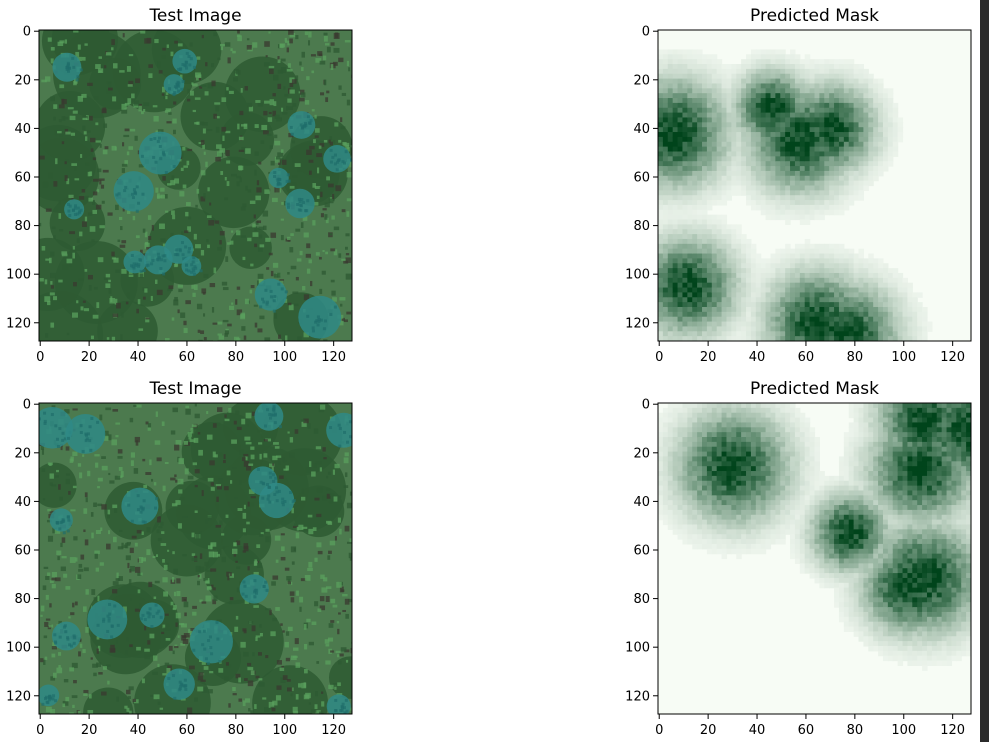 This screenshot has height=742, width=989. What do you see at coordinates (984, 371) in the screenshot?
I see `window-edge-scrollbar` at bounding box center [984, 371].